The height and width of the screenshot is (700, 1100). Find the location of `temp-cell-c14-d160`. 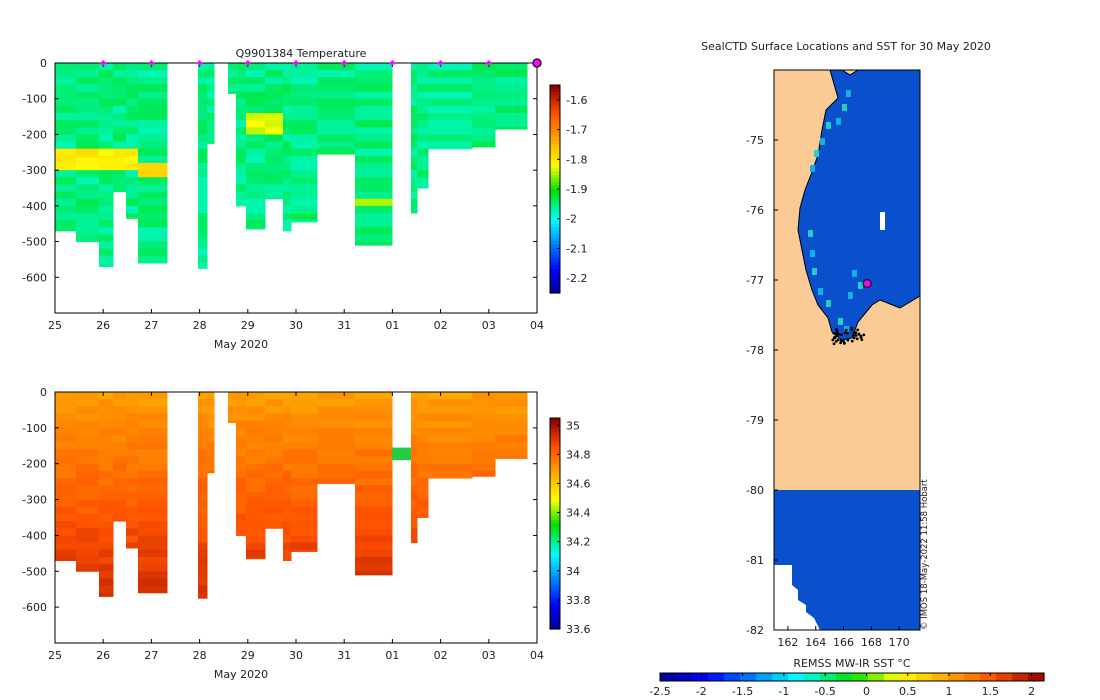

temp-cell-c14-d160 is located at coordinates (336, 124).